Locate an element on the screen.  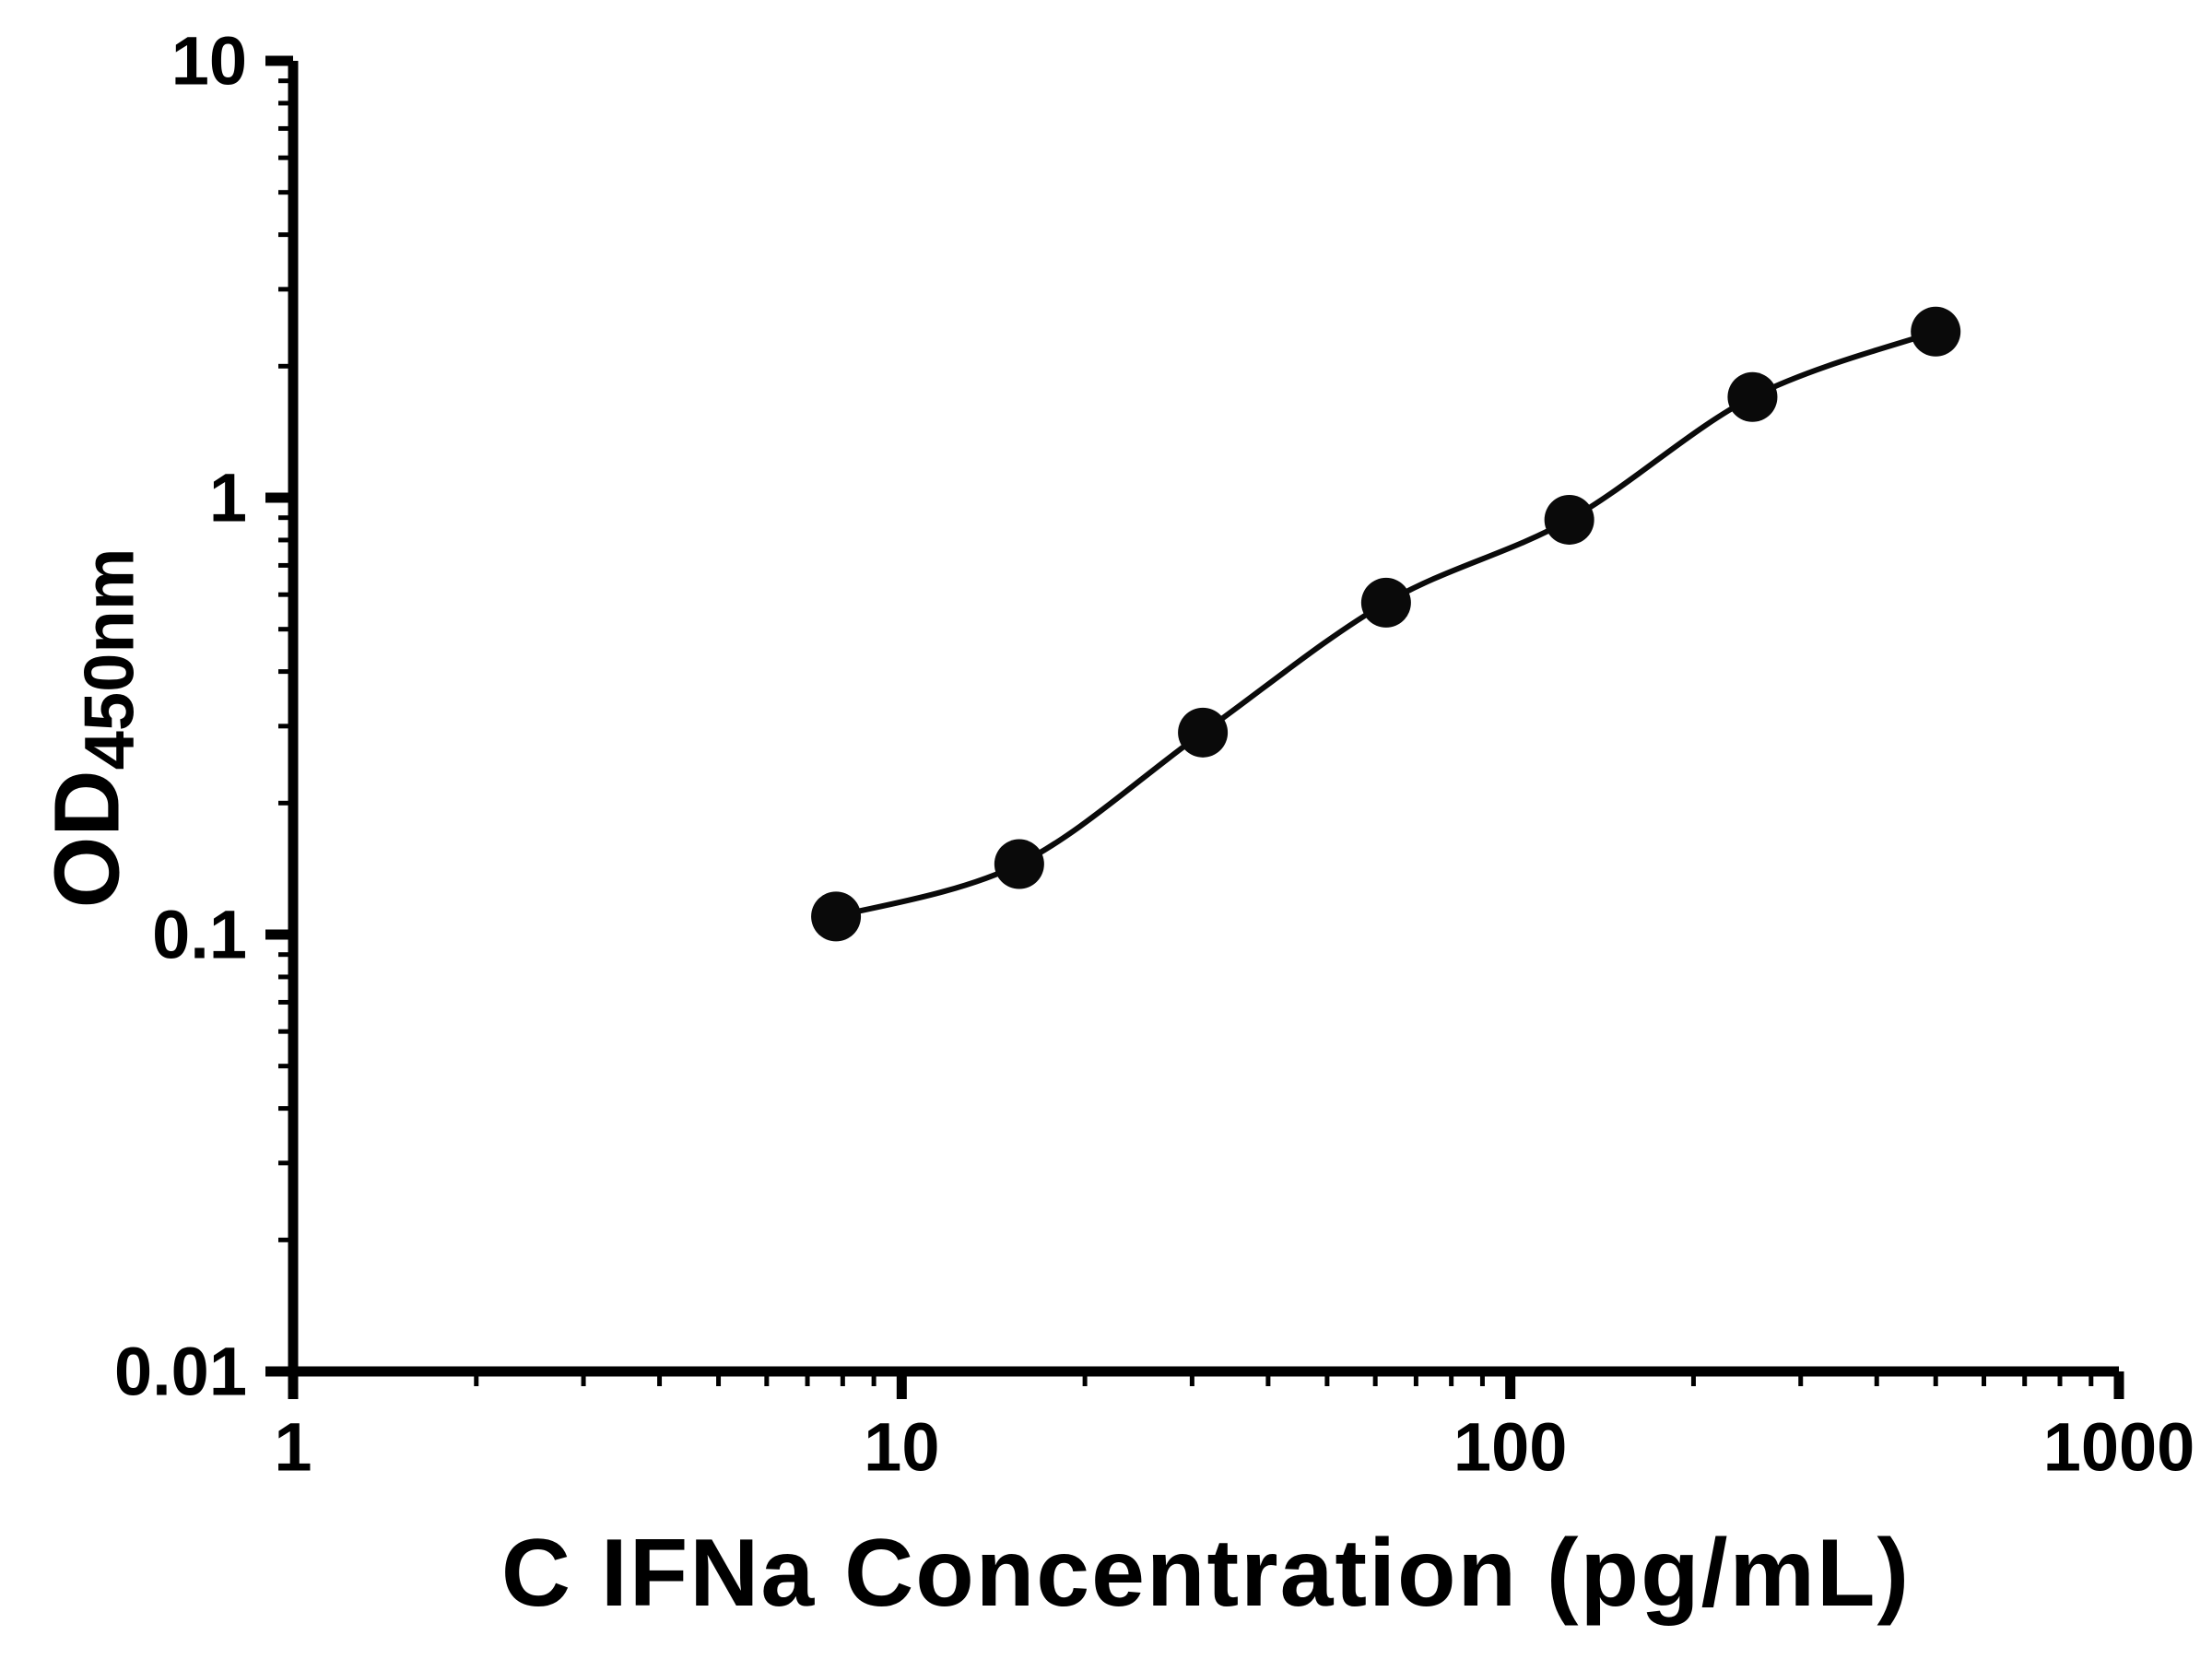
x-tick-label: 10 is located at coordinates (901, 1447).